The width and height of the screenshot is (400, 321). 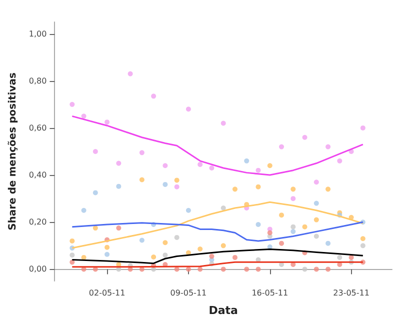 I want to click on y-tick-label: 0,80, so click(x=37, y=81).